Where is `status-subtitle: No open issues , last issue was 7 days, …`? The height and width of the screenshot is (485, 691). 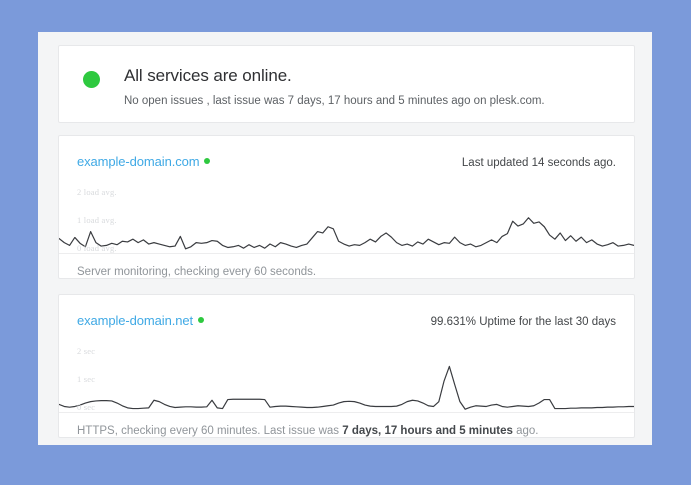
status-subtitle: No open issues , last issue was 7 days, … is located at coordinates (334, 101).